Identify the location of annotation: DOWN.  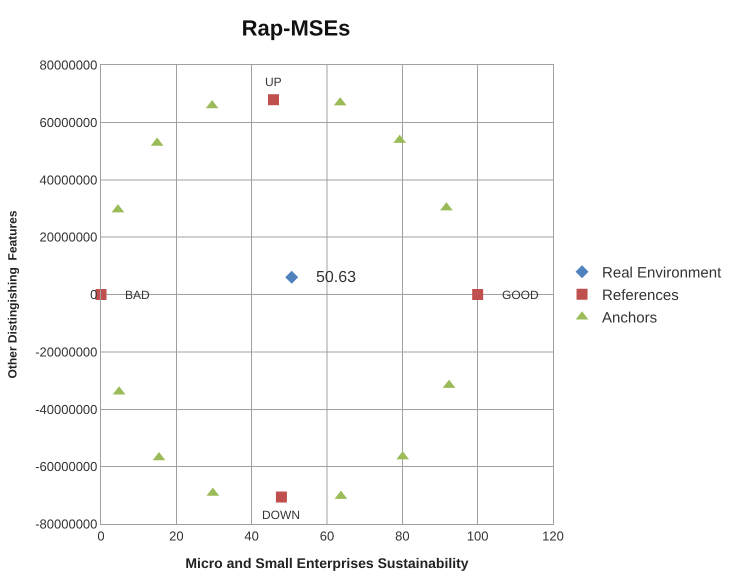
(281, 515).